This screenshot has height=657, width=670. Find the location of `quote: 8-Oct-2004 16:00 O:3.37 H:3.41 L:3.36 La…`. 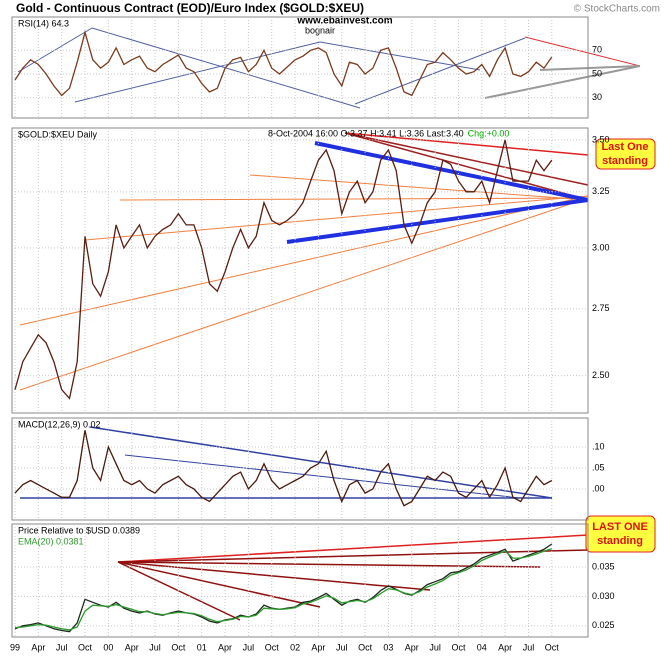

quote: 8-Oct-2004 16:00 O:3.37 H:3.41 L:3.36 La… is located at coordinates (366, 133).